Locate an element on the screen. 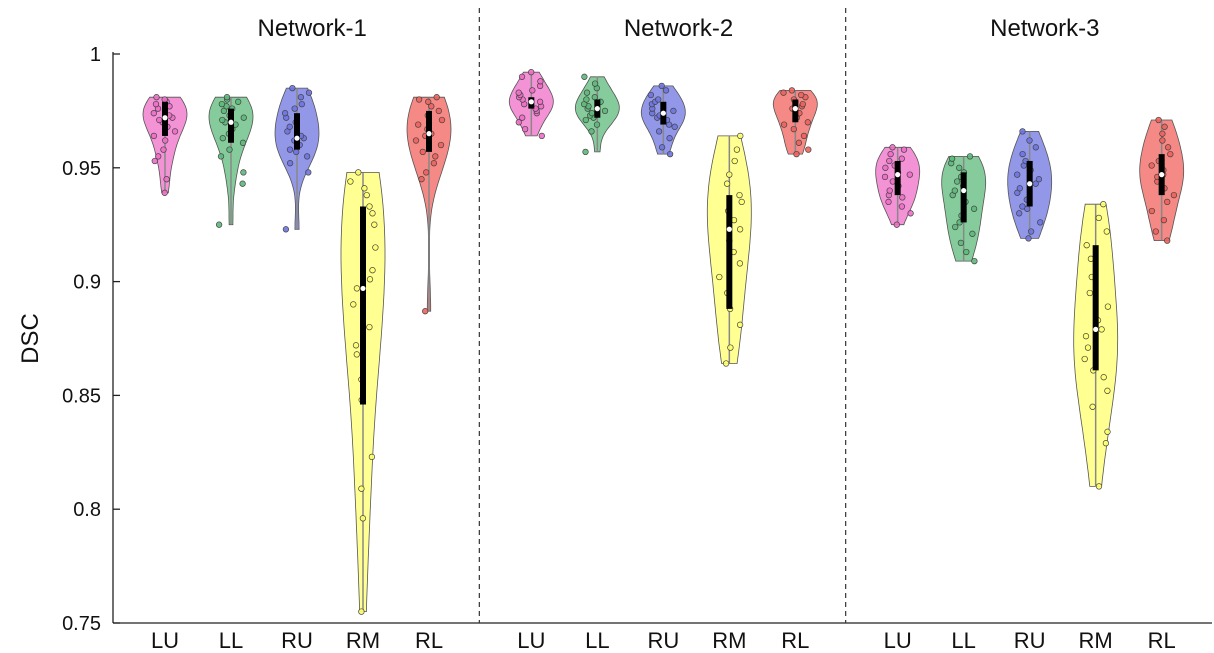 This screenshot has height=653, width=1214. iqr-box-rm is located at coordinates (363, 305).